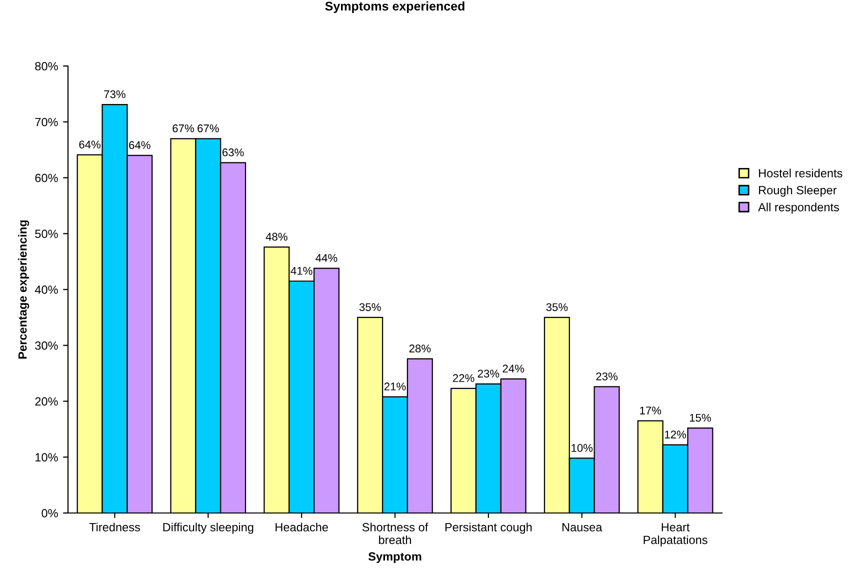 Image resolution: width=868 pixels, height=582 pixels. What do you see at coordinates (24, 289) in the screenshot?
I see `y-axis-title: Percentage experiencing` at bounding box center [24, 289].